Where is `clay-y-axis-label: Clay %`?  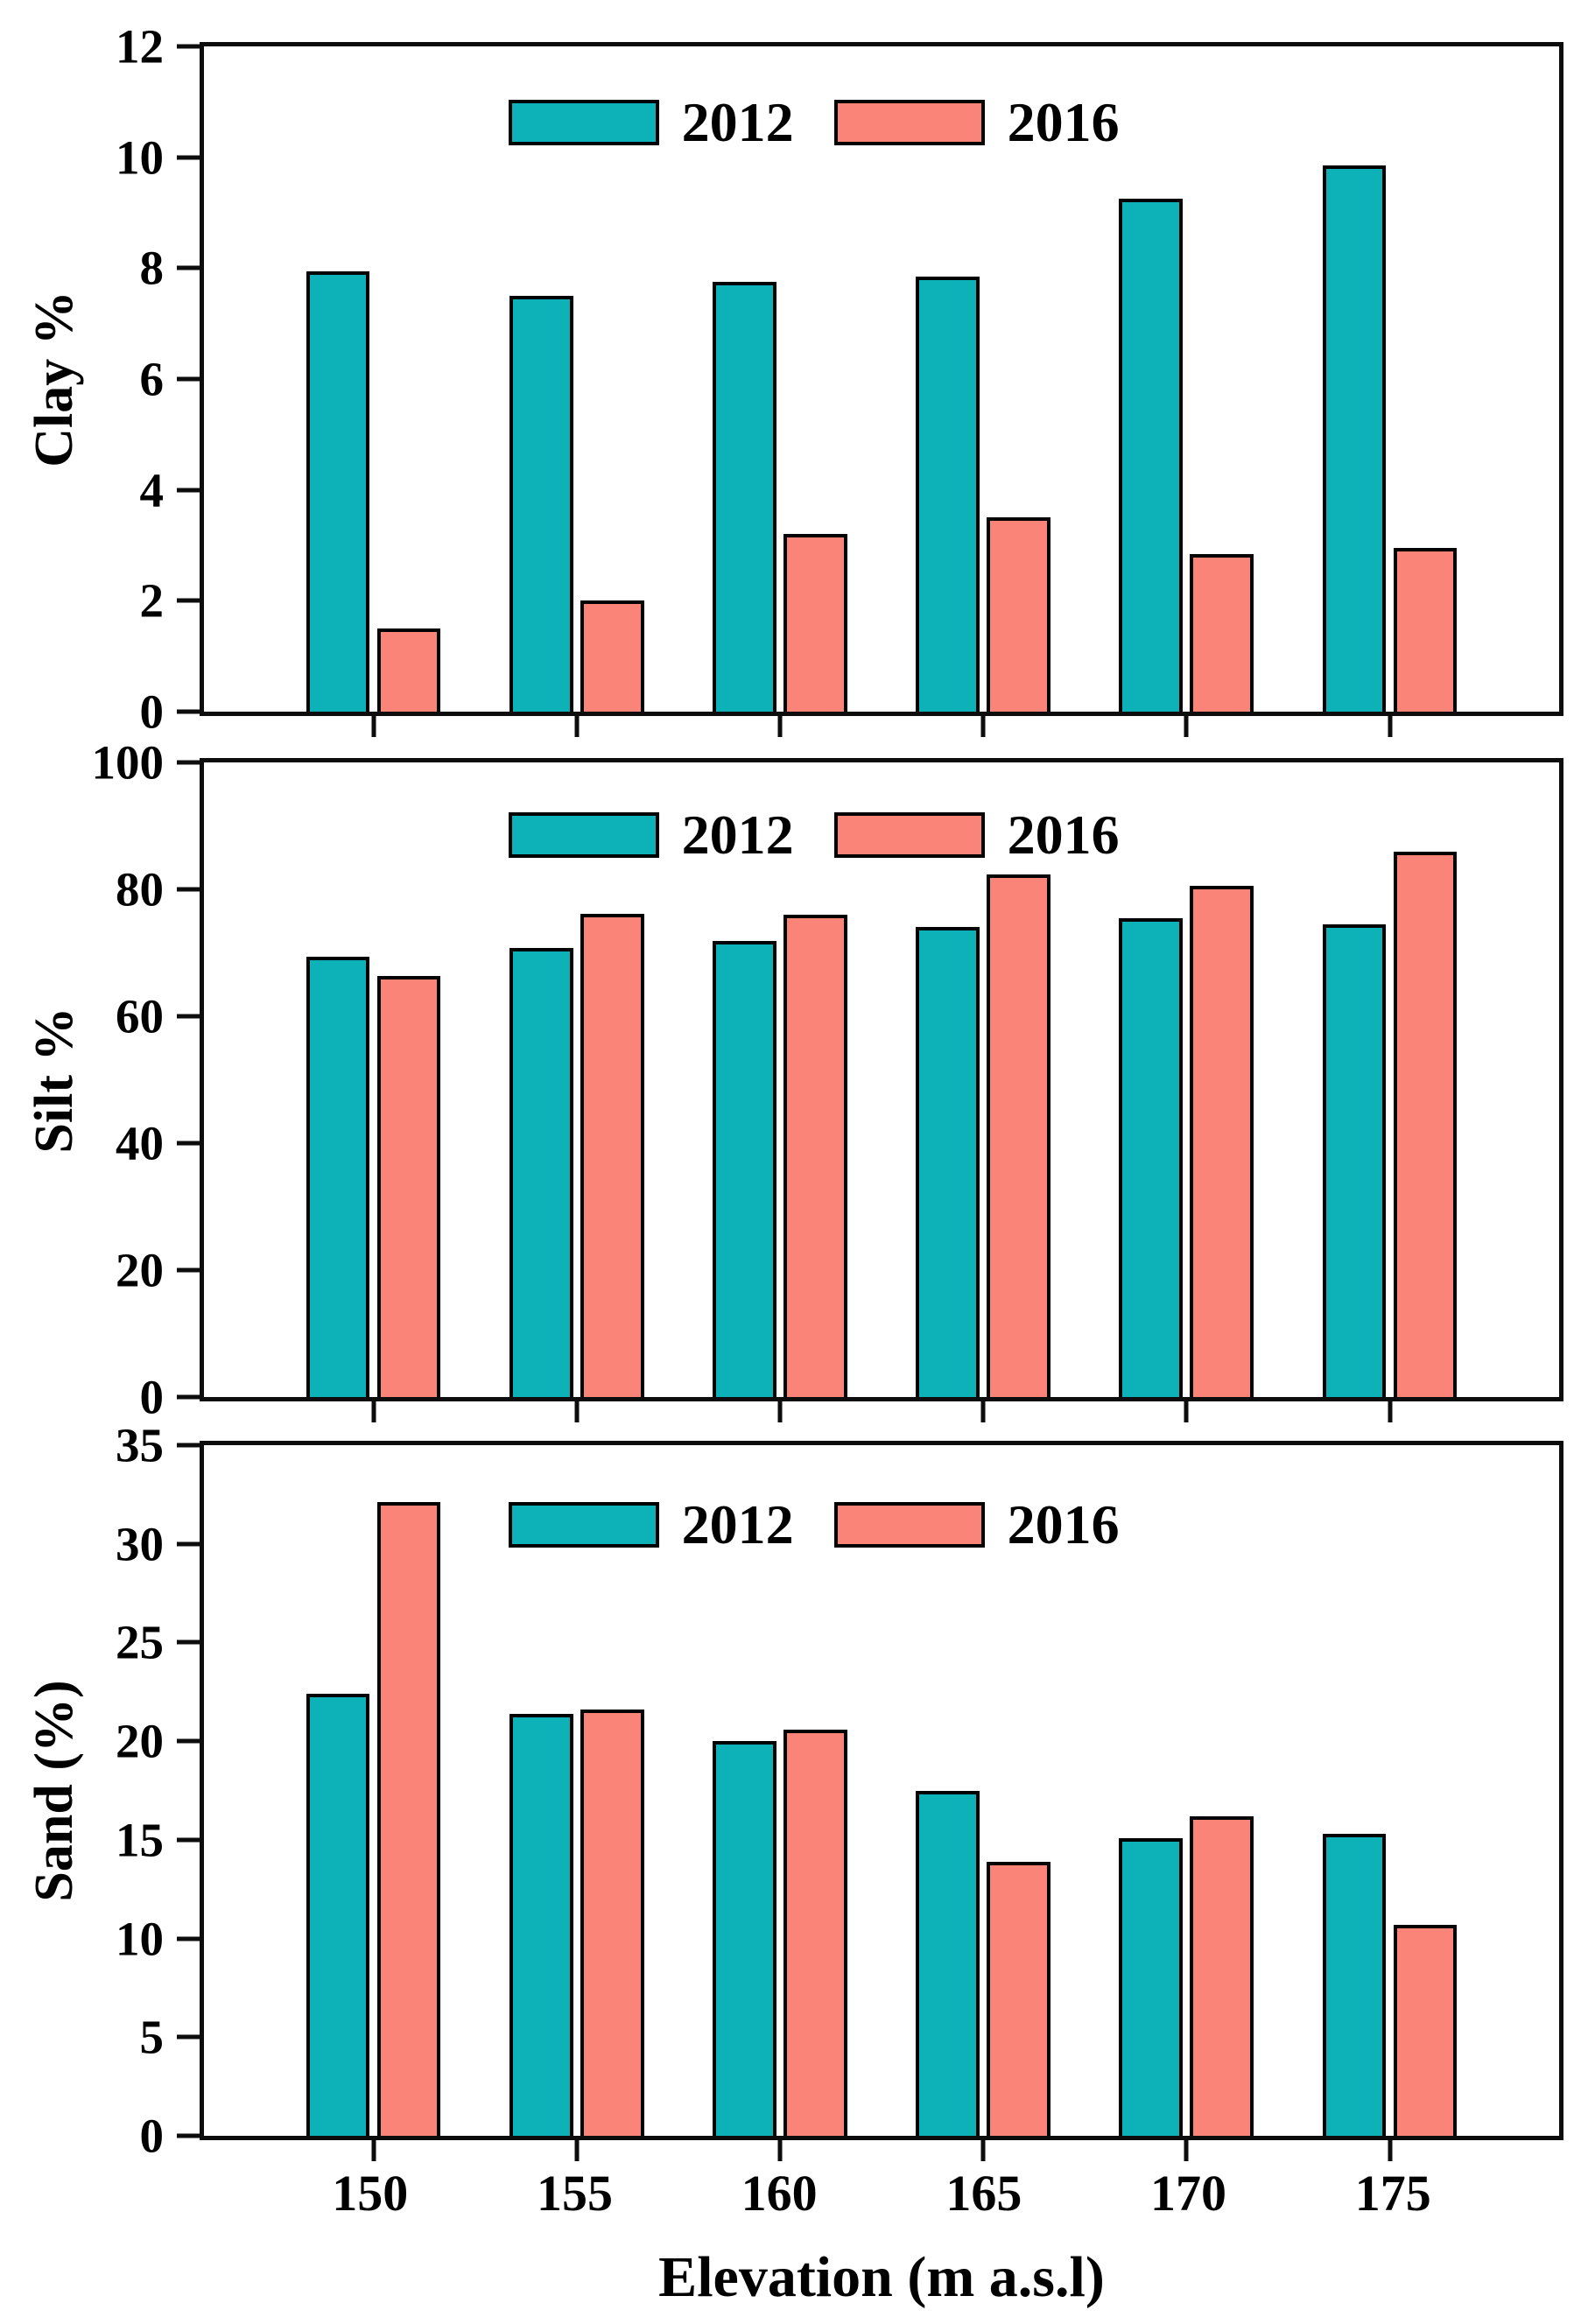 clay-y-axis-label: Clay % is located at coordinates (54, 379).